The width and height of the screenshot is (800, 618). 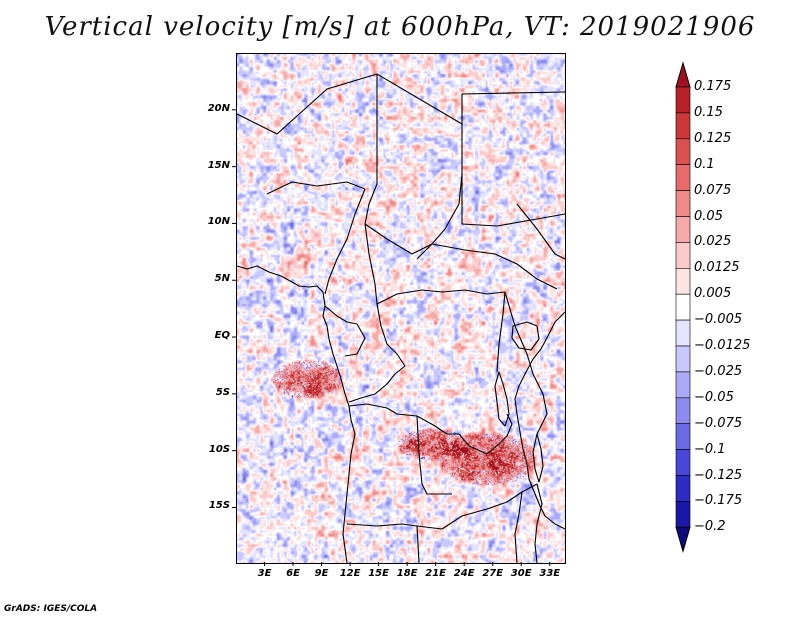 What do you see at coordinates (713, 190) in the screenshot?
I see `colorbar-label: 0.075` at bounding box center [713, 190].